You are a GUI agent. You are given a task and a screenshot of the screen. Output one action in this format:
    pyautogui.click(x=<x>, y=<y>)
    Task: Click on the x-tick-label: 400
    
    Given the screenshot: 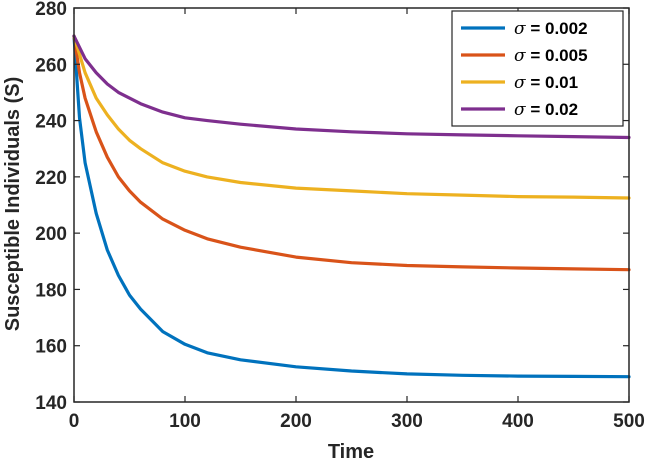 What is the action you would take?
    pyautogui.click(x=518, y=421)
    